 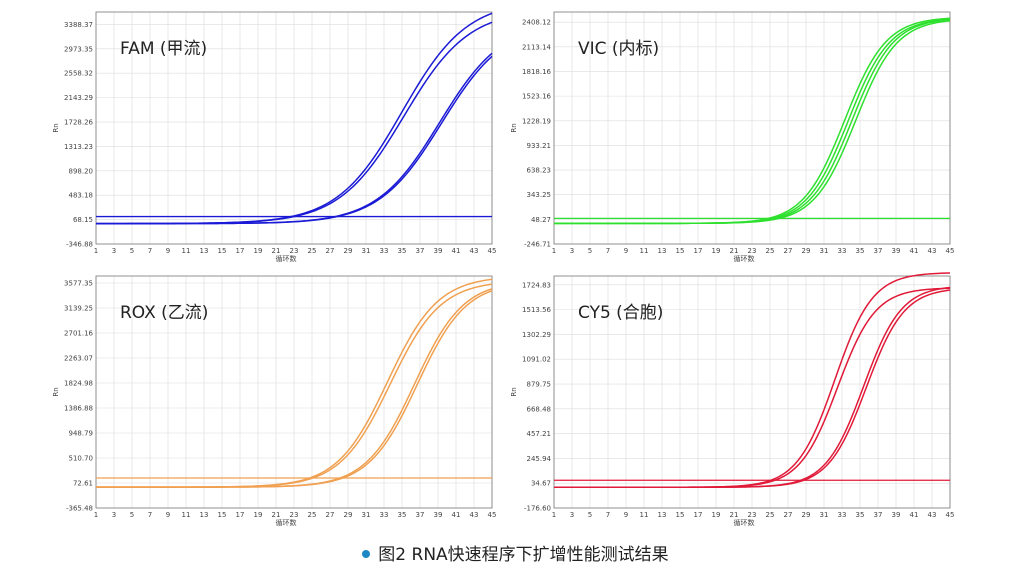 I want to click on vic-ytick-label: 48.27, so click(x=541, y=220).